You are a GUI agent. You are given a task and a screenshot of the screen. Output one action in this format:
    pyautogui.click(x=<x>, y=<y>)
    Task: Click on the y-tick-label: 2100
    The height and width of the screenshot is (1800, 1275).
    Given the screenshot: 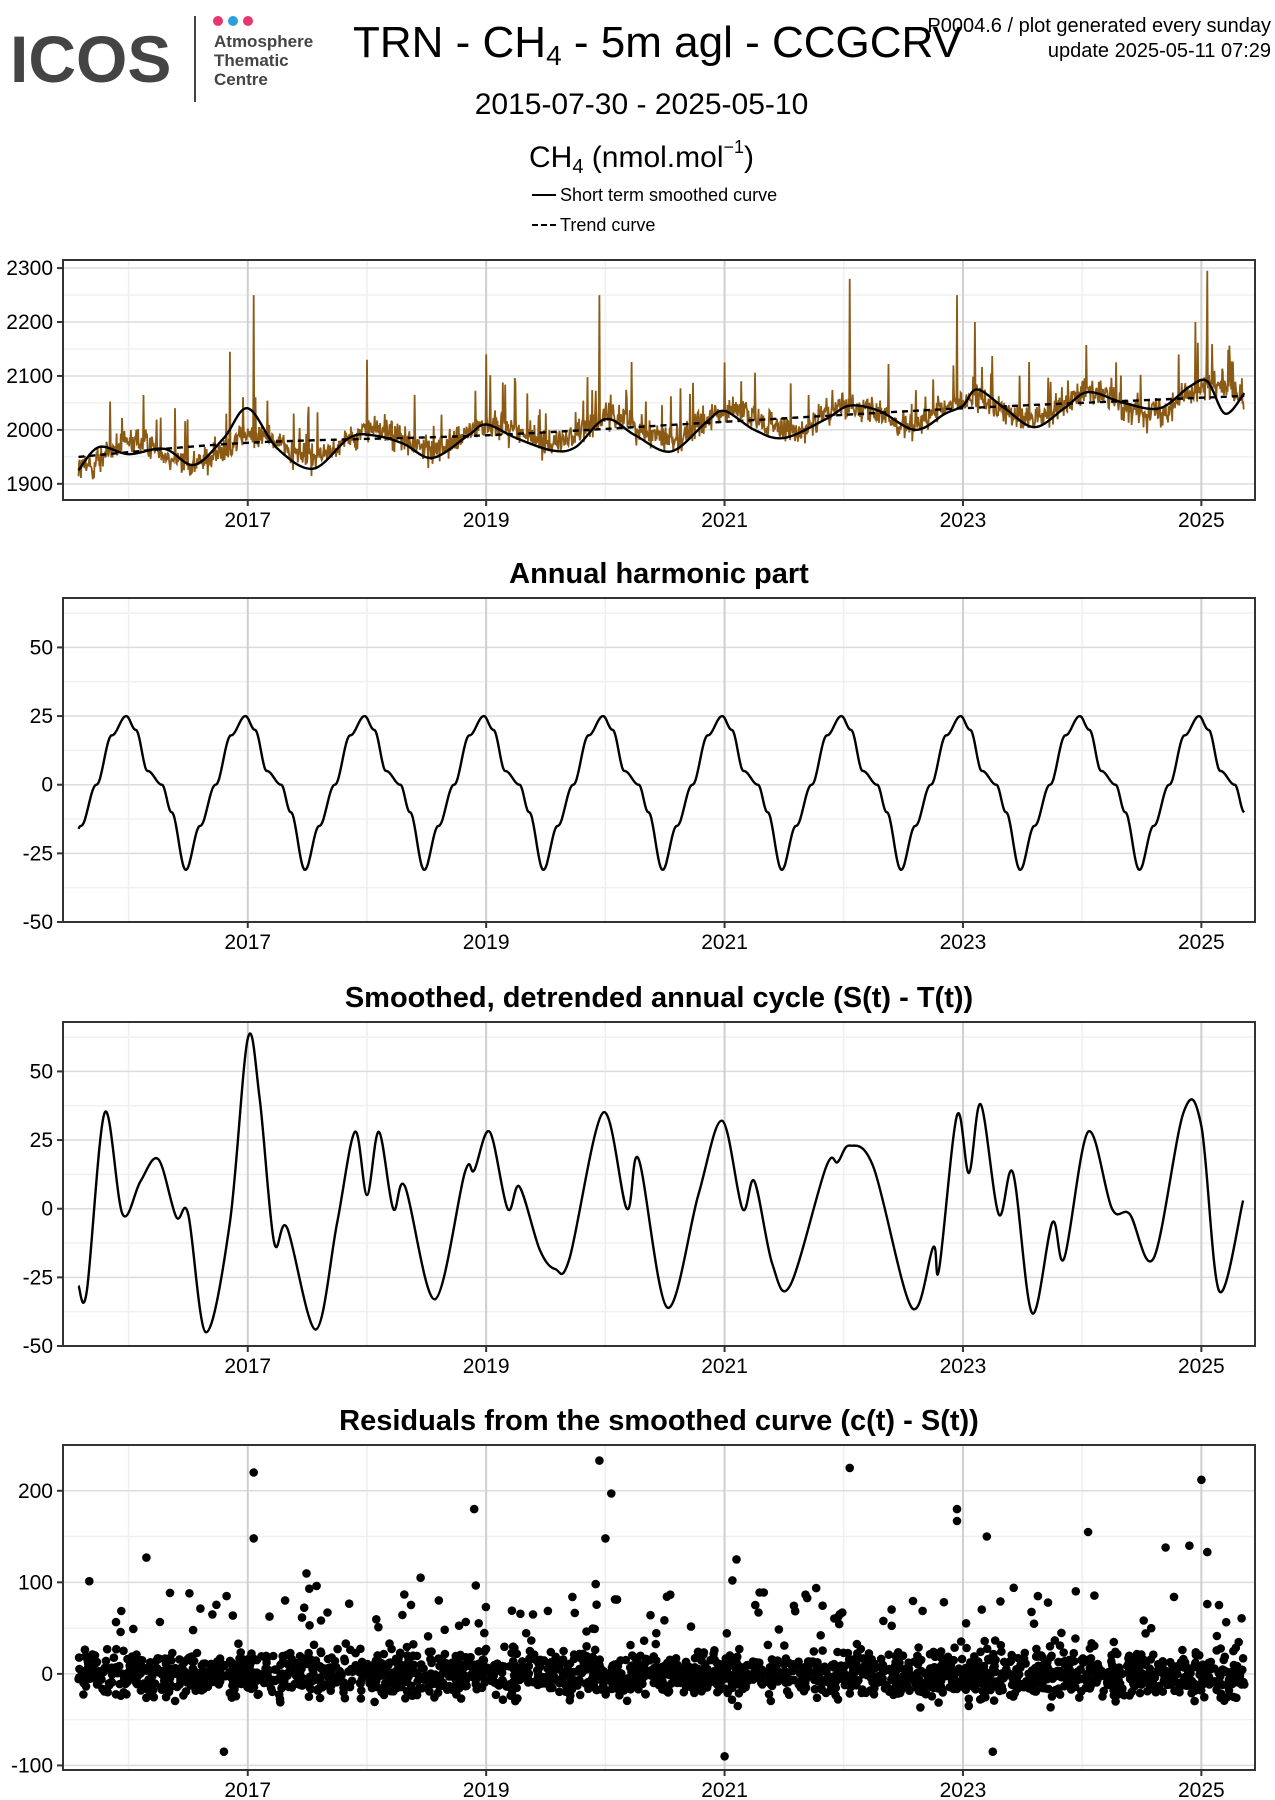 What is the action you would take?
    pyautogui.click(x=29, y=376)
    